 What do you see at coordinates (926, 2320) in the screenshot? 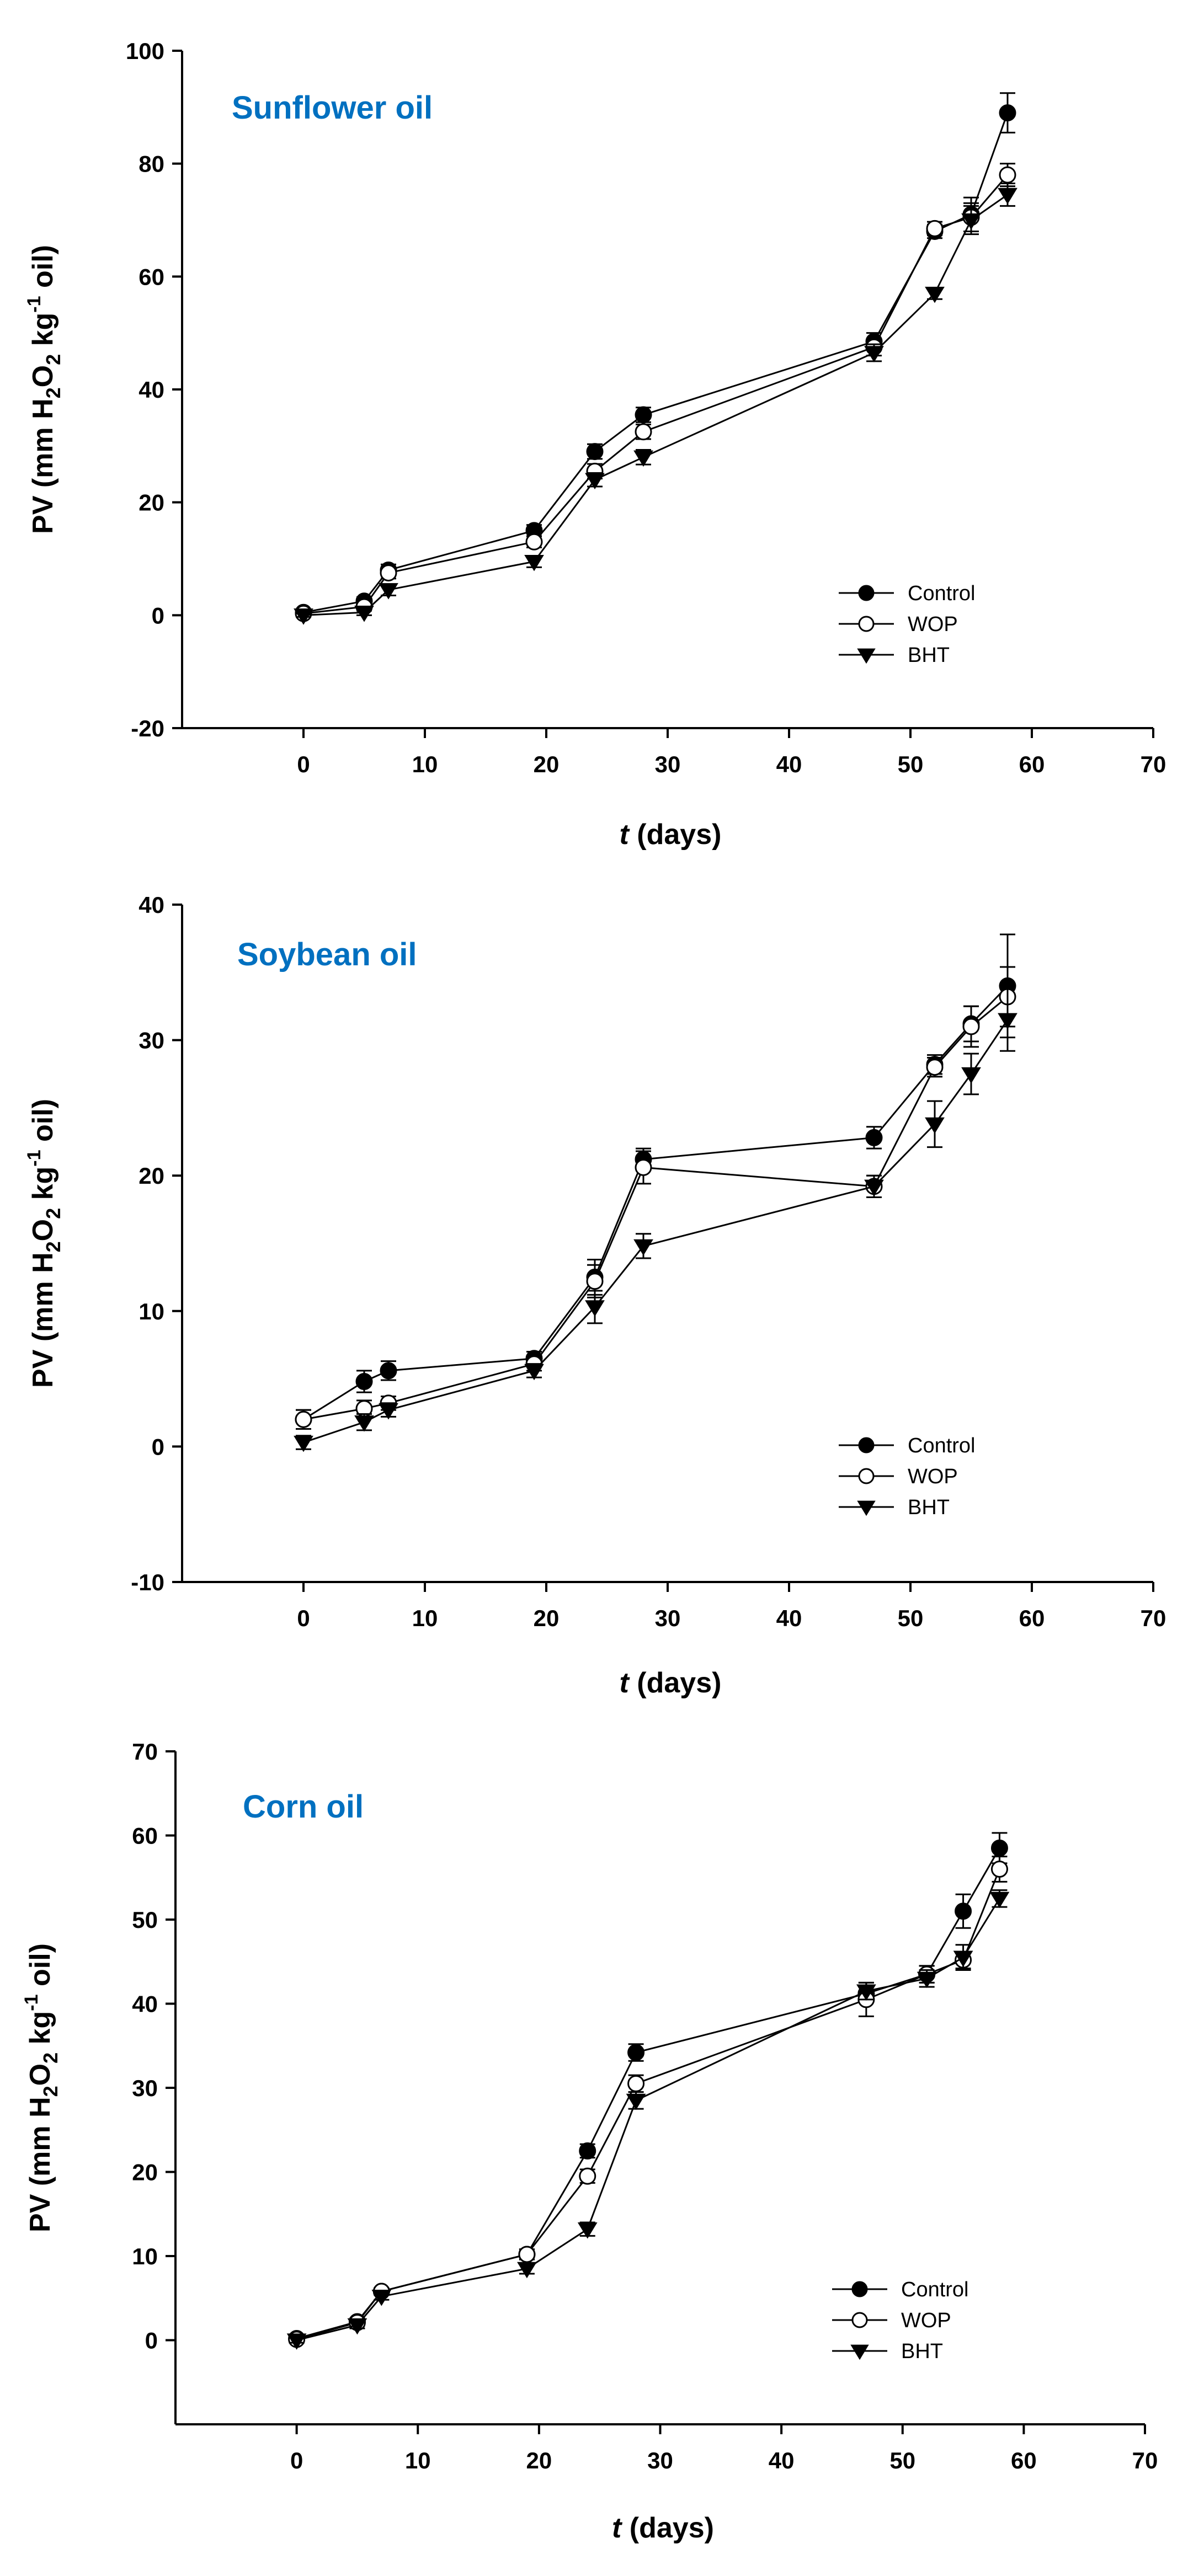
I see `legend-label: WOP` at bounding box center [926, 2320].